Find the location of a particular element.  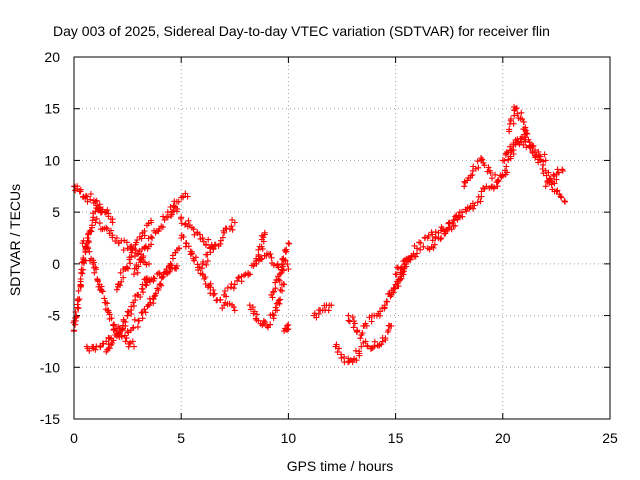

x-tick-label: 0 is located at coordinates (74, 438).